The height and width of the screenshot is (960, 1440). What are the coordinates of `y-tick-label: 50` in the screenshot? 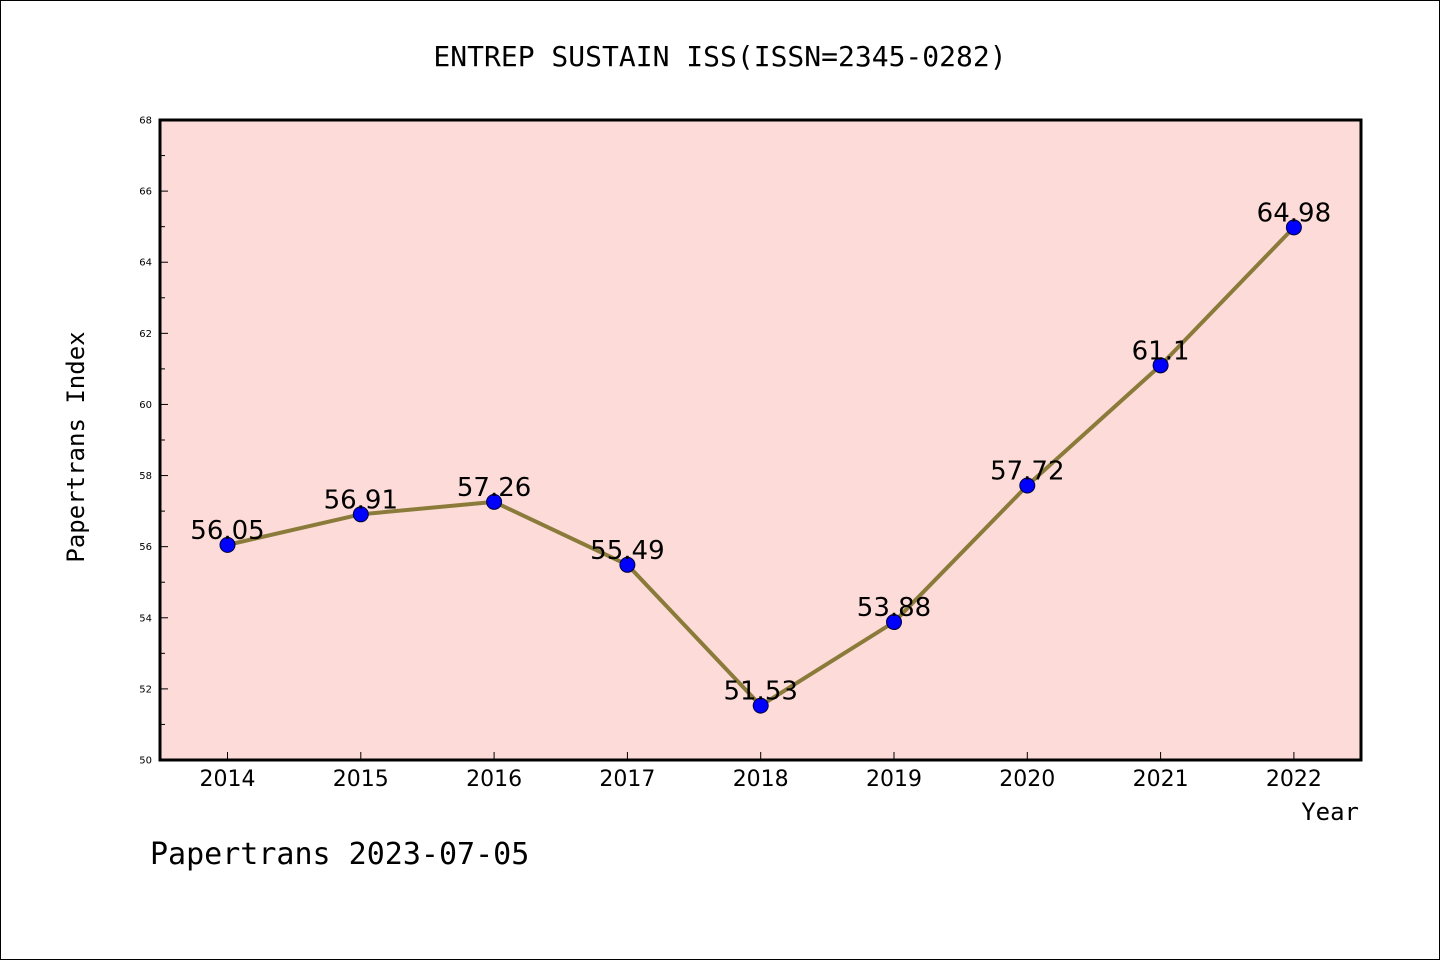 It's located at (145, 761).